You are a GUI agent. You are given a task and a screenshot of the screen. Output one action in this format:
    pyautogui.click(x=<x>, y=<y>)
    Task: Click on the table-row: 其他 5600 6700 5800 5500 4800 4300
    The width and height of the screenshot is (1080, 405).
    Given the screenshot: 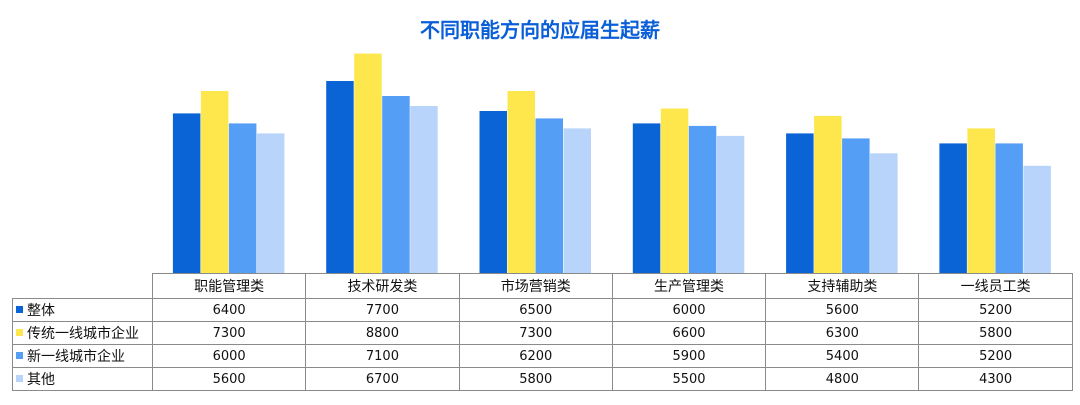 What is the action you would take?
    pyautogui.click(x=542, y=379)
    